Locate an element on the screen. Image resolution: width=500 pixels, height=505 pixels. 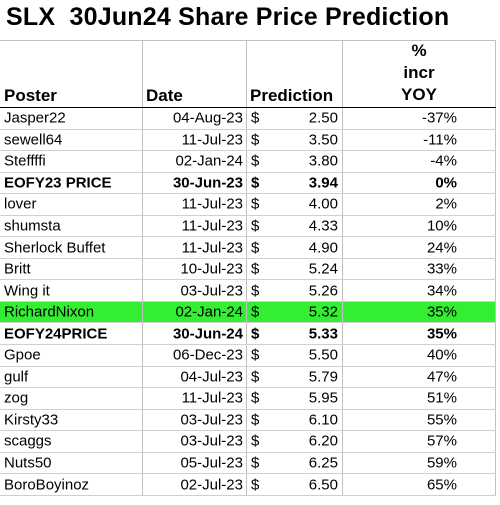
cell-pct: 2% is located at coordinates (419, 204).